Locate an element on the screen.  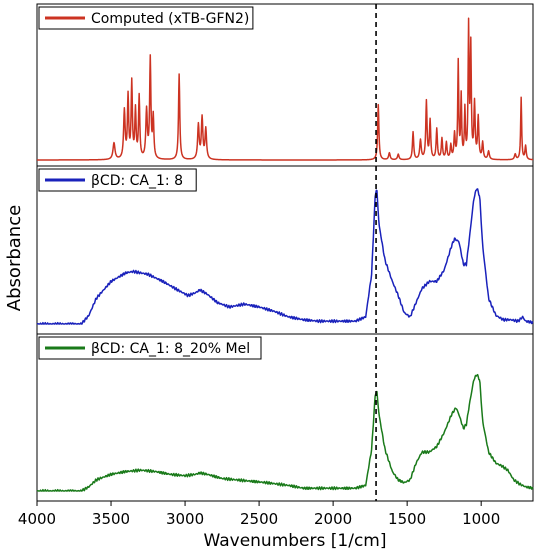
x-tick-label: 2000 is located at coordinates (333, 519).